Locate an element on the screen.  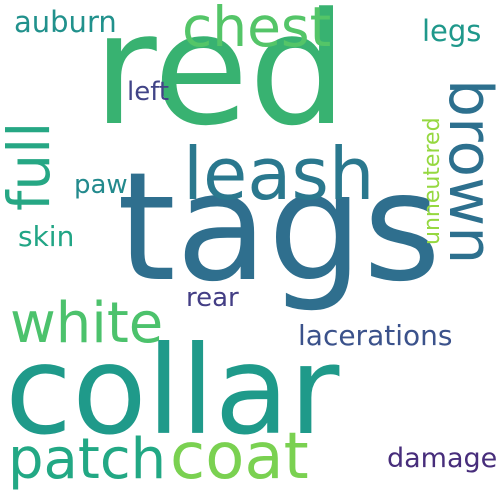
word-damage: damage is located at coordinates (442, 458).